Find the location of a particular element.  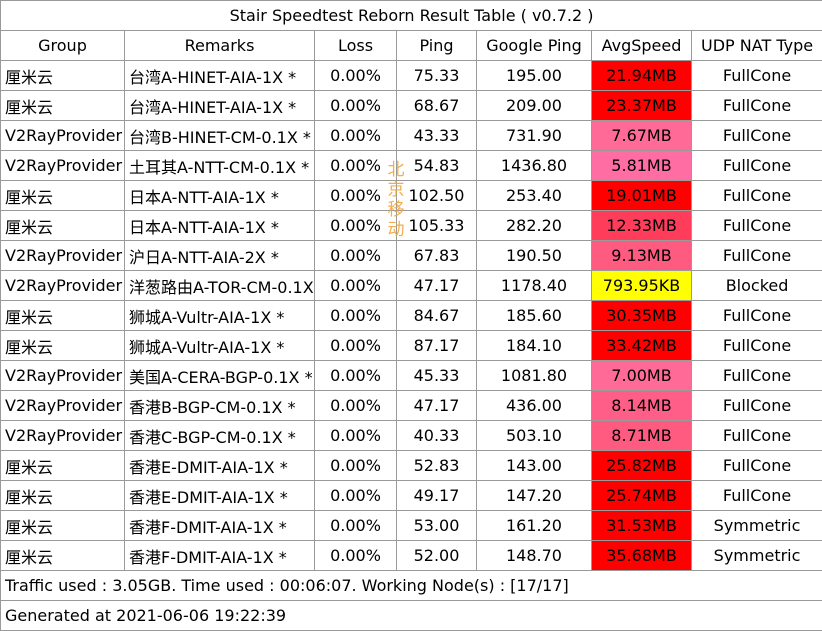

ping-cell: 52.00 is located at coordinates (437, 556).